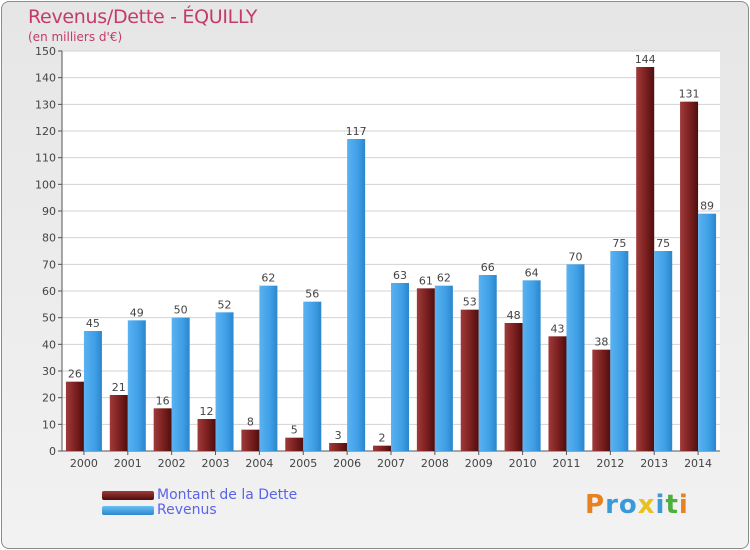  Describe the element at coordinates (575, 256) in the screenshot. I see `data-label-revenue-2011: 70` at that location.